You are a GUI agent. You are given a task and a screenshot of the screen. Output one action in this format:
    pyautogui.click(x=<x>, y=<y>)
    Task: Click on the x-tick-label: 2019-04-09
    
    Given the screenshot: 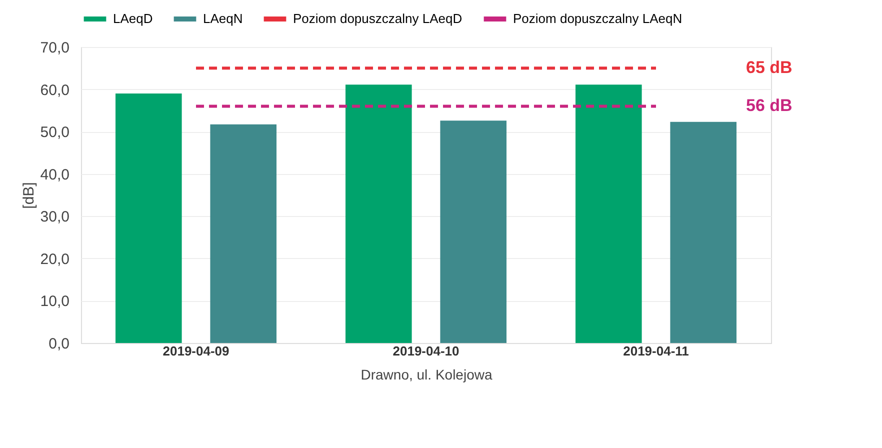 What is the action you would take?
    pyautogui.click(x=196, y=351)
    